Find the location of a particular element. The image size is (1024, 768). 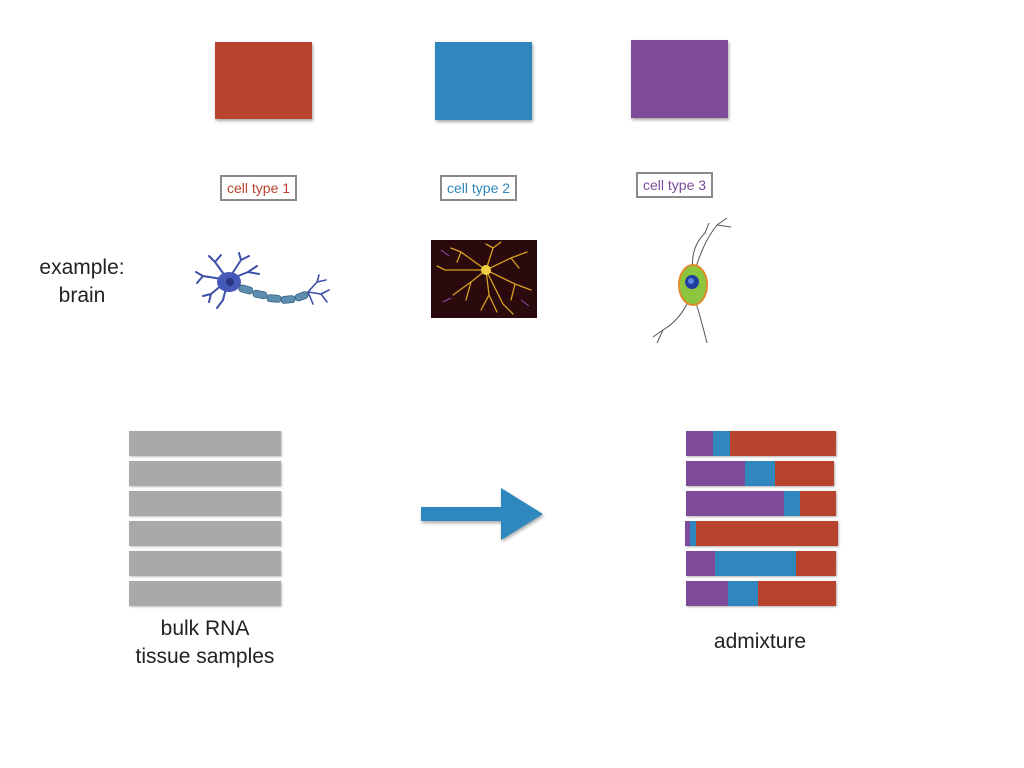

cell-type-3-swatch is located at coordinates (679, 79).